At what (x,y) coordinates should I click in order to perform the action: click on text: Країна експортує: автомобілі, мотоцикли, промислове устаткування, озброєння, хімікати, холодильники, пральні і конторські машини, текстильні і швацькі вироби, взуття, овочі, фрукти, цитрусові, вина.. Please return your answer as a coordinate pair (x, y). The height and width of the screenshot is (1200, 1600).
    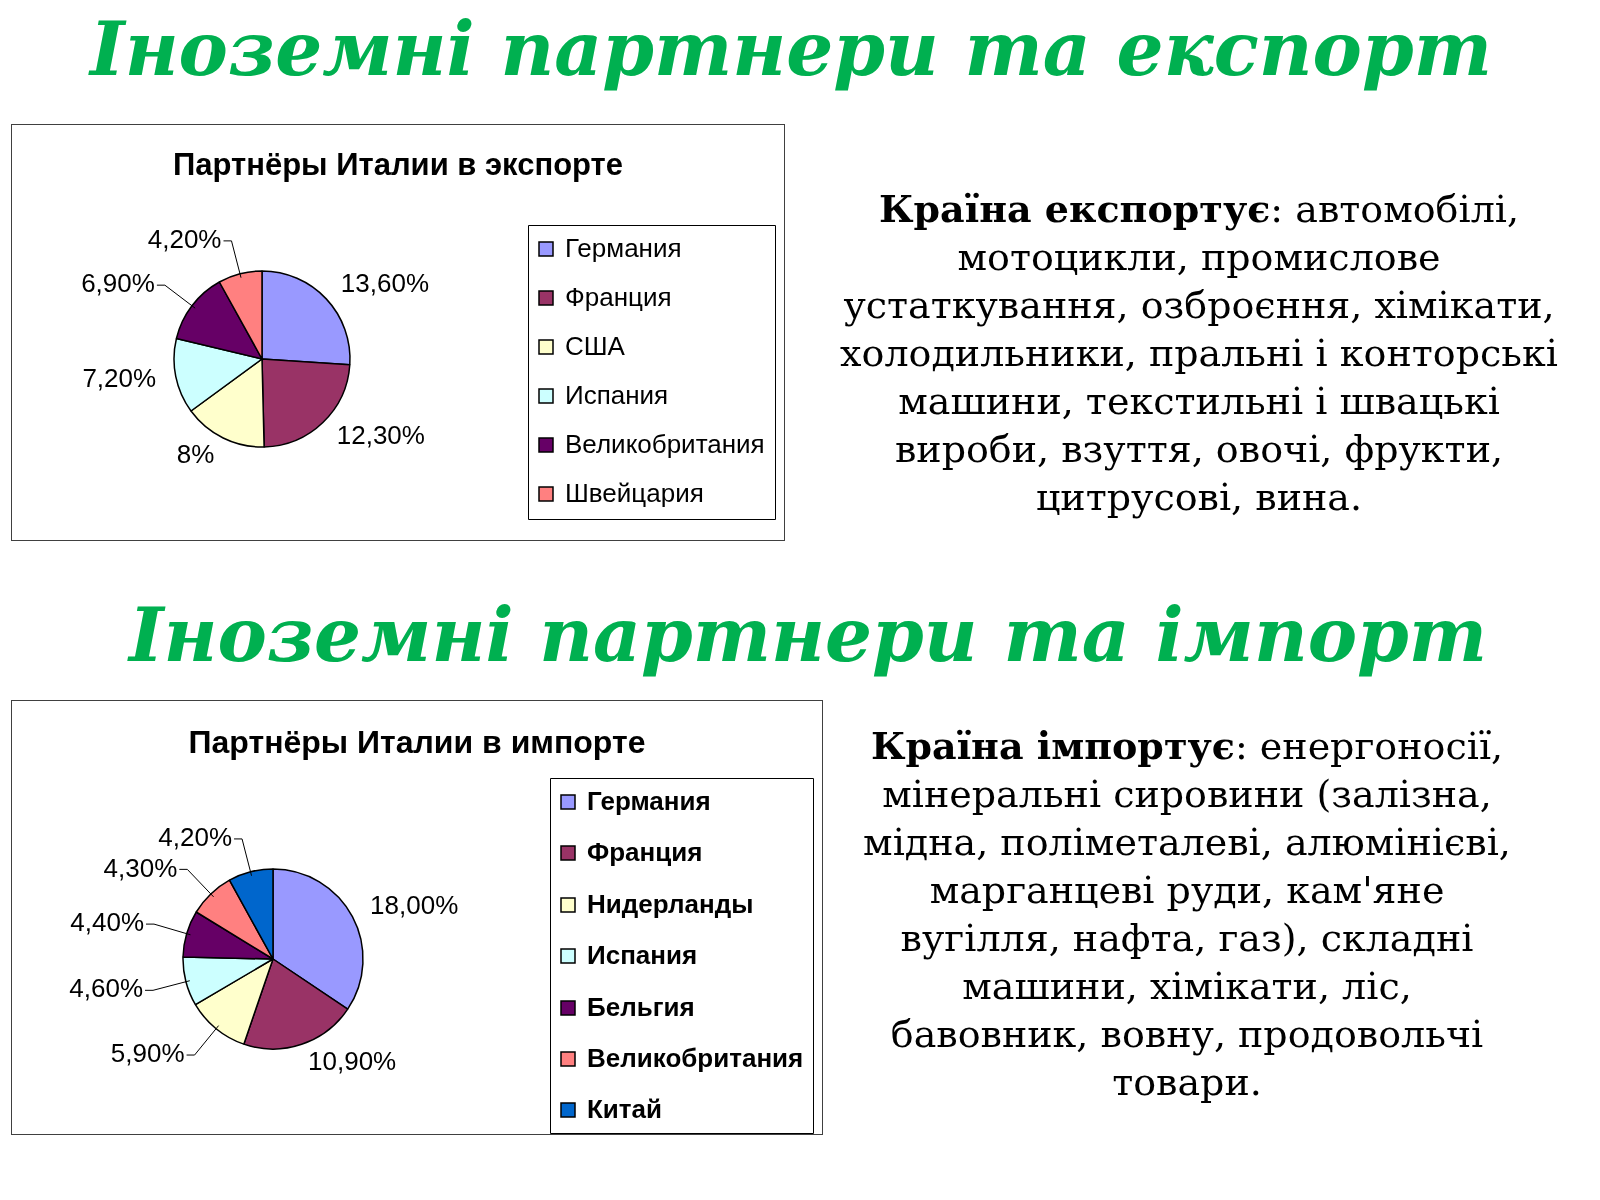
    Looking at the image, I should click on (1199, 353).